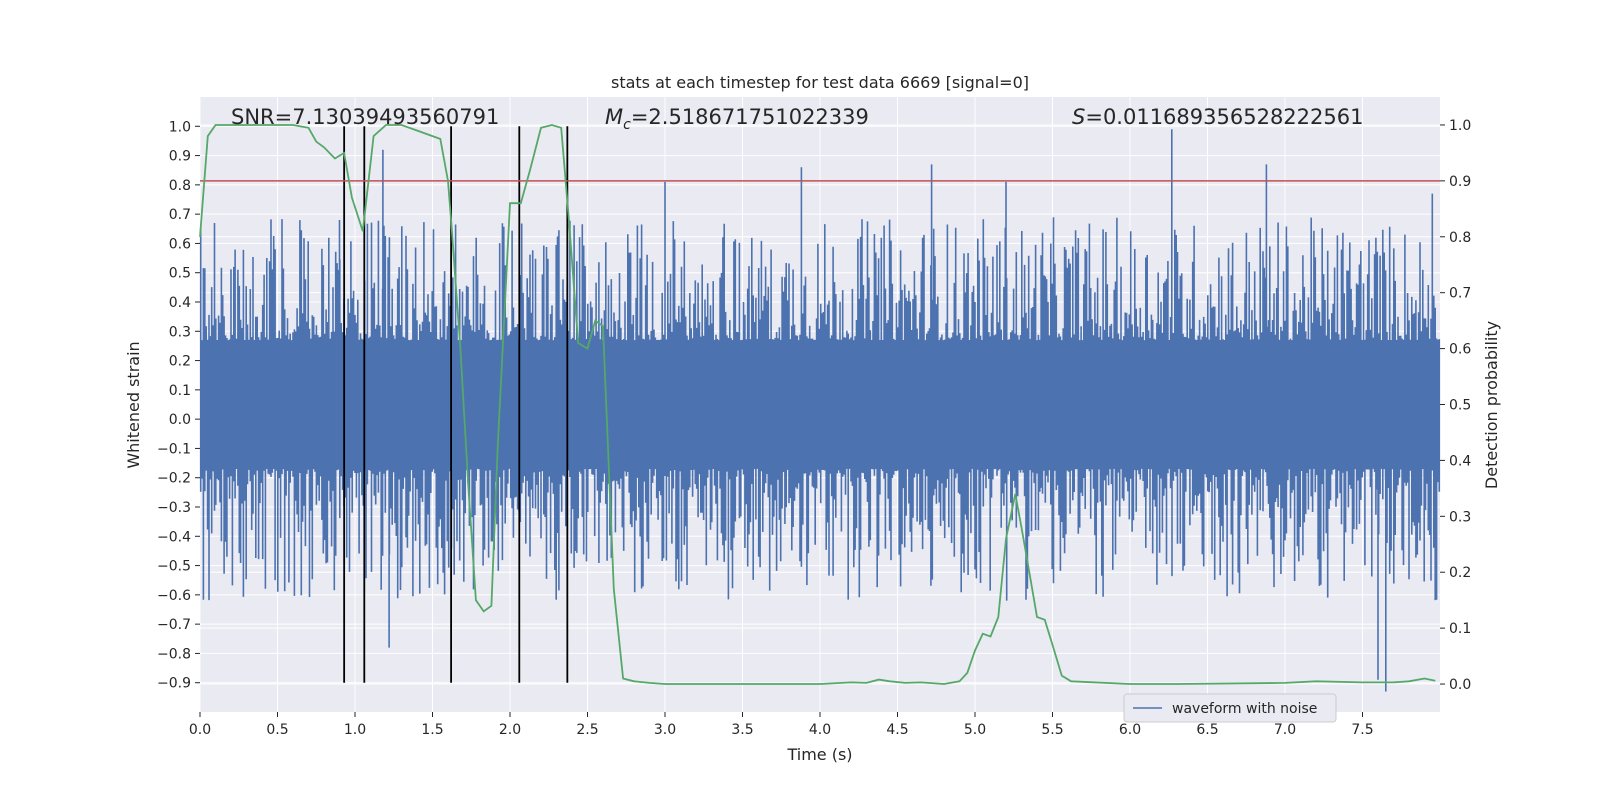  Describe the element at coordinates (820, 730) in the screenshot. I see `x-tick-label: 4.0` at that location.